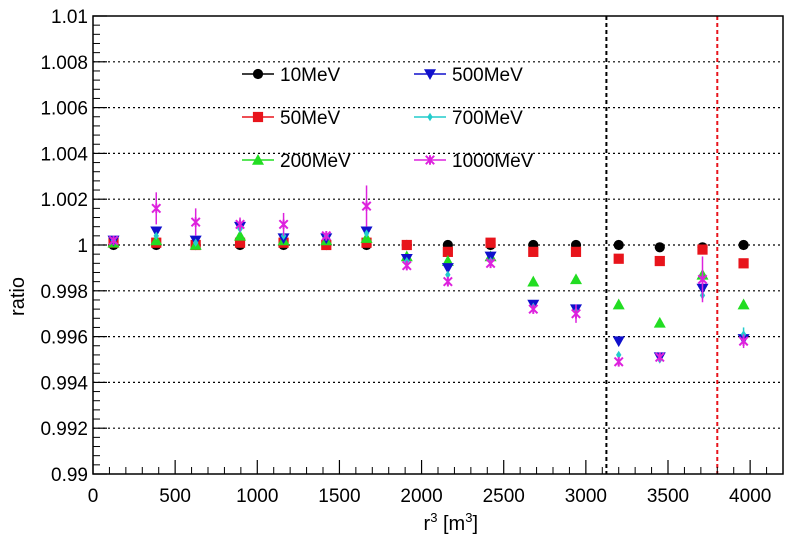  What do you see at coordinates (487, 118) in the screenshot?
I see `legend-label: 700MeV` at bounding box center [487, 118].